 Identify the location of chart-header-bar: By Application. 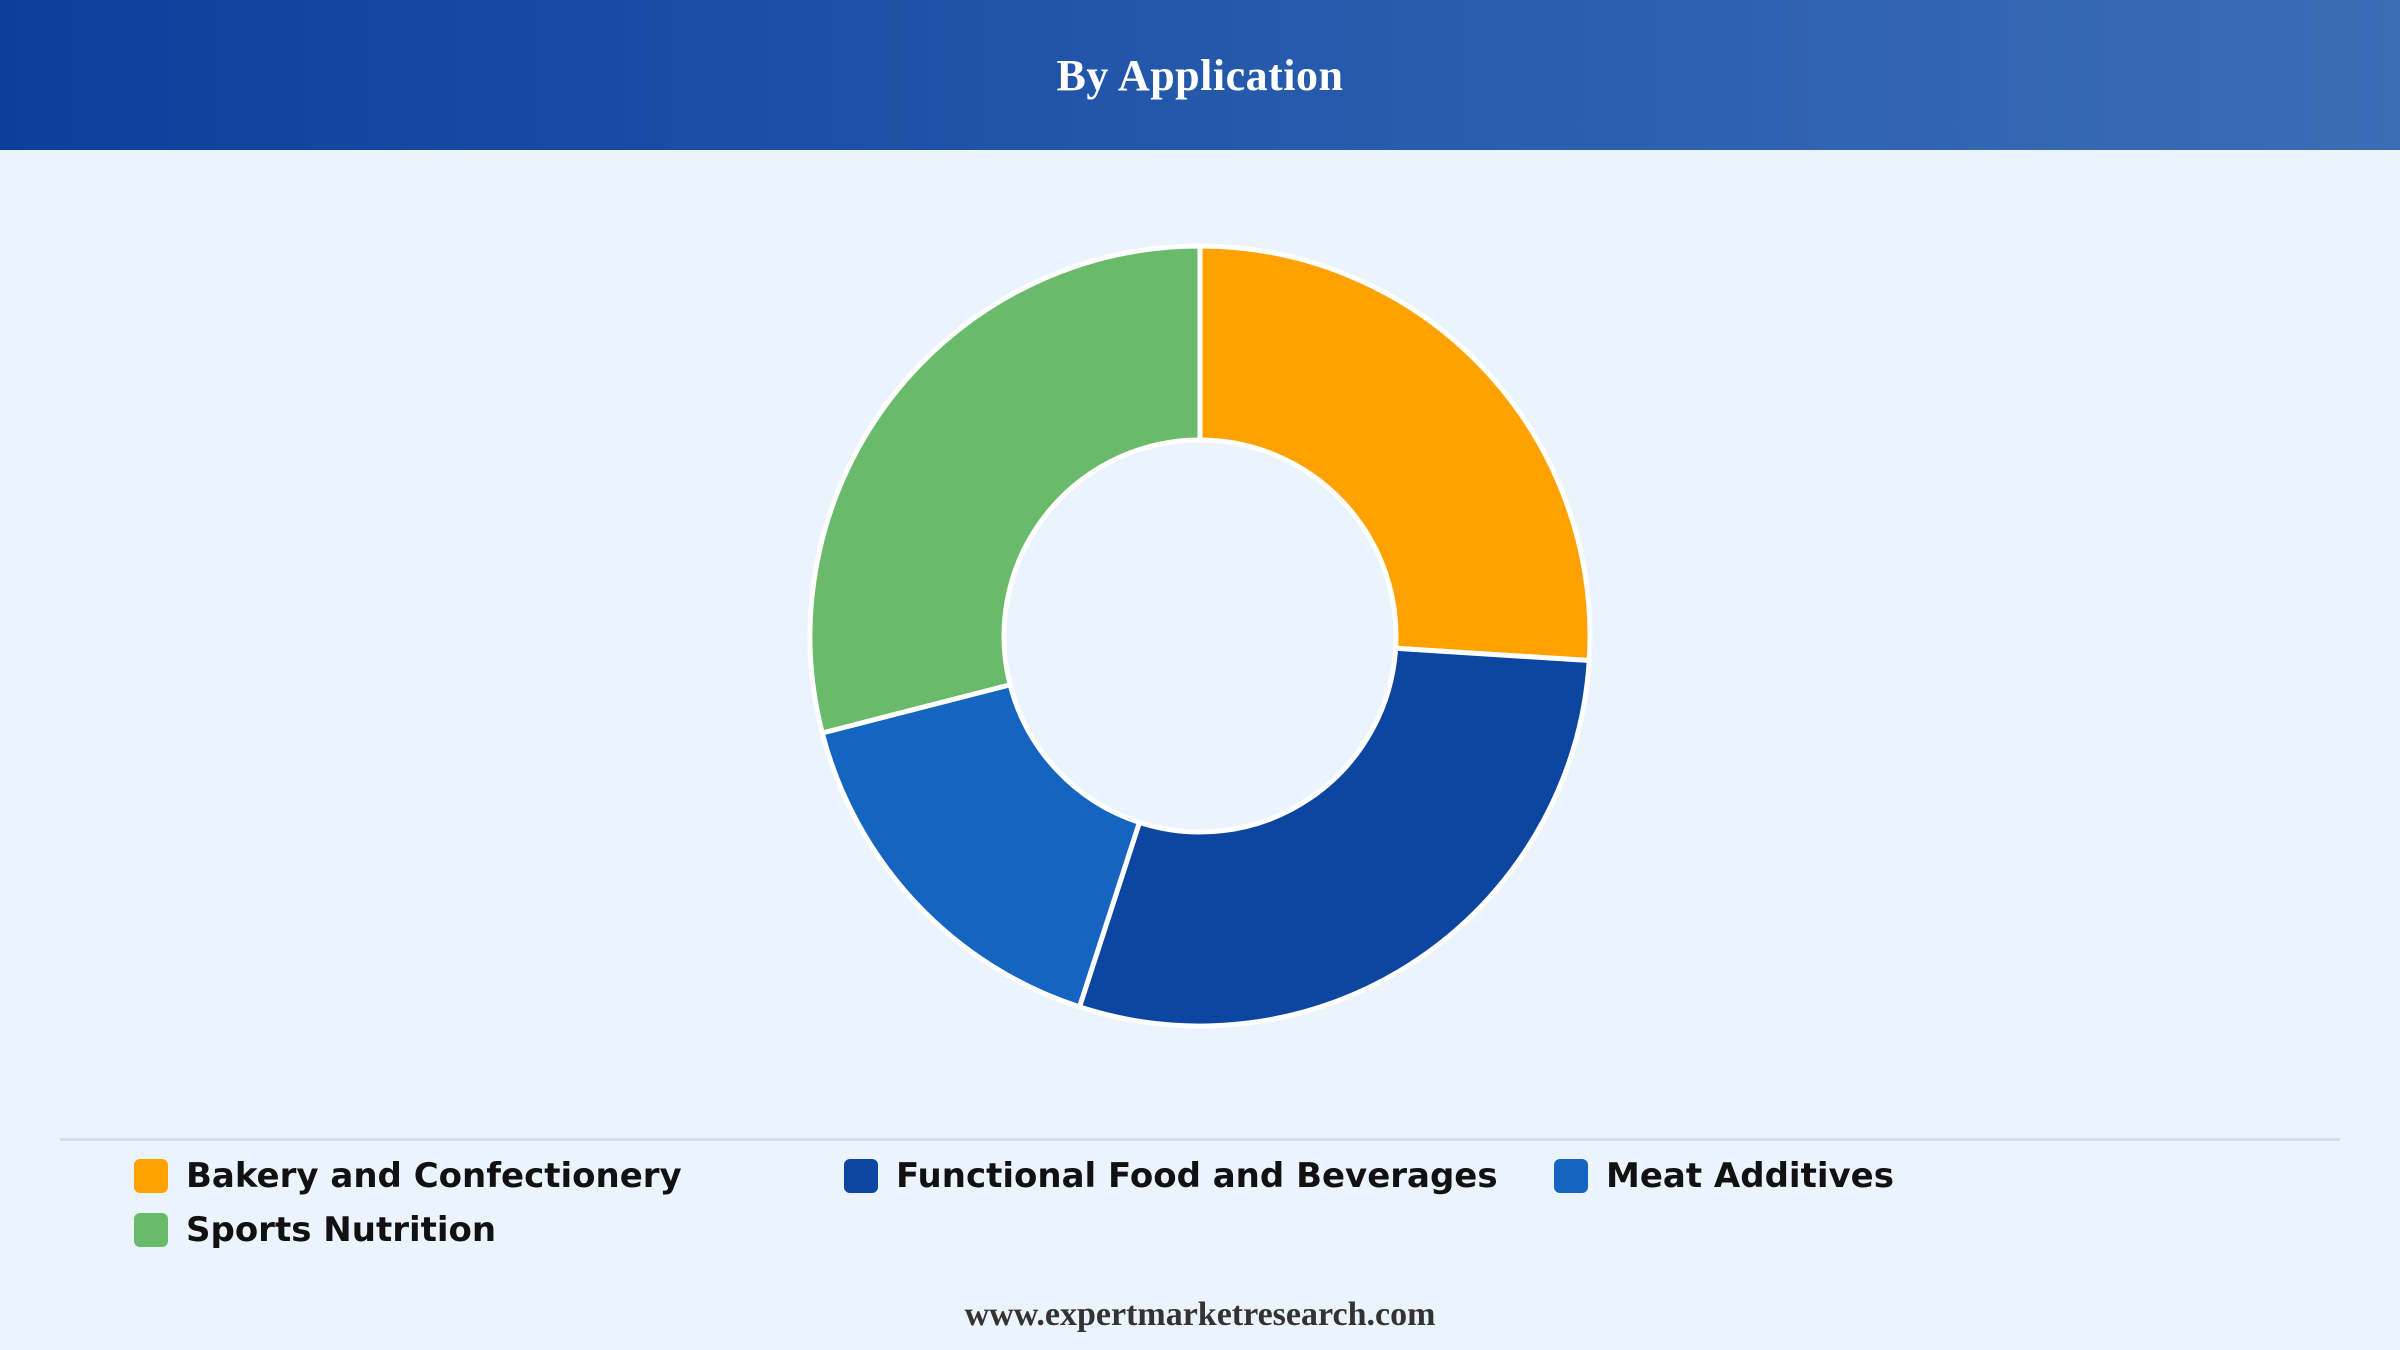
(1200, 75).